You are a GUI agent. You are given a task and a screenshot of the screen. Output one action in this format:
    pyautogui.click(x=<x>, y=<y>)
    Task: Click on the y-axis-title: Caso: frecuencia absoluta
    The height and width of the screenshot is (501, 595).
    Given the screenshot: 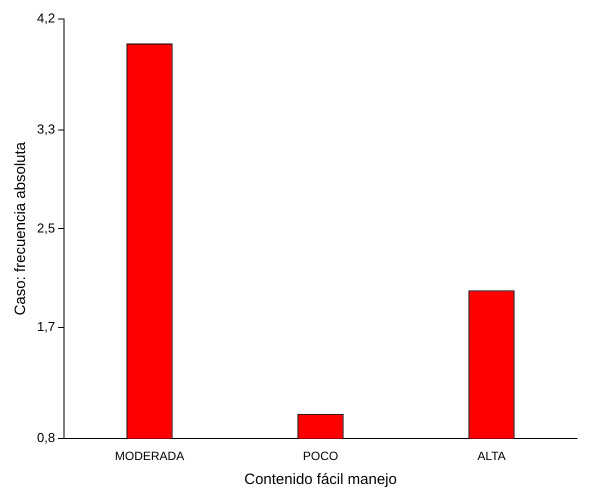 What is the action you would take?
    pyautogui.click(x=21, y=228)
    